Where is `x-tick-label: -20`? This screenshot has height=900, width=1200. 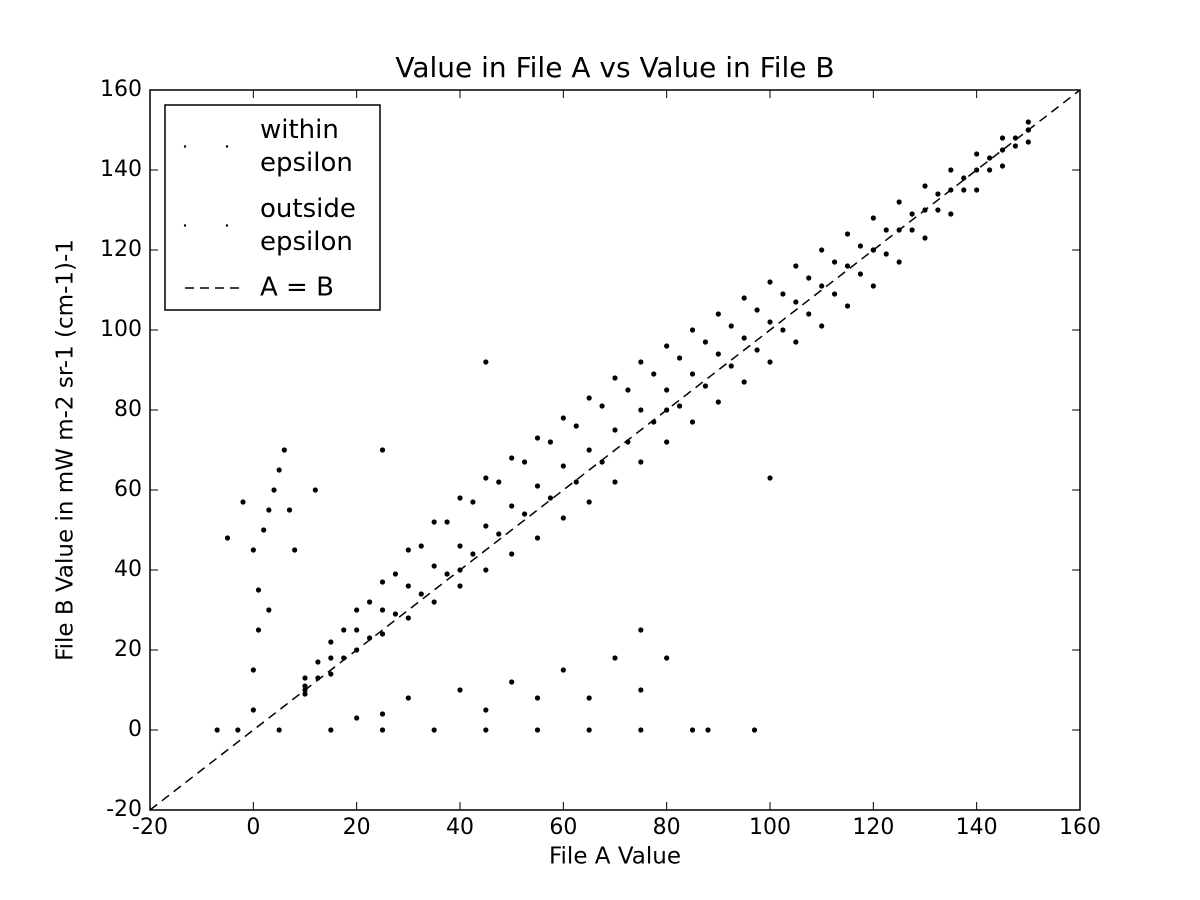 x-tick-label: -20 is located at coordinates (150, 827).